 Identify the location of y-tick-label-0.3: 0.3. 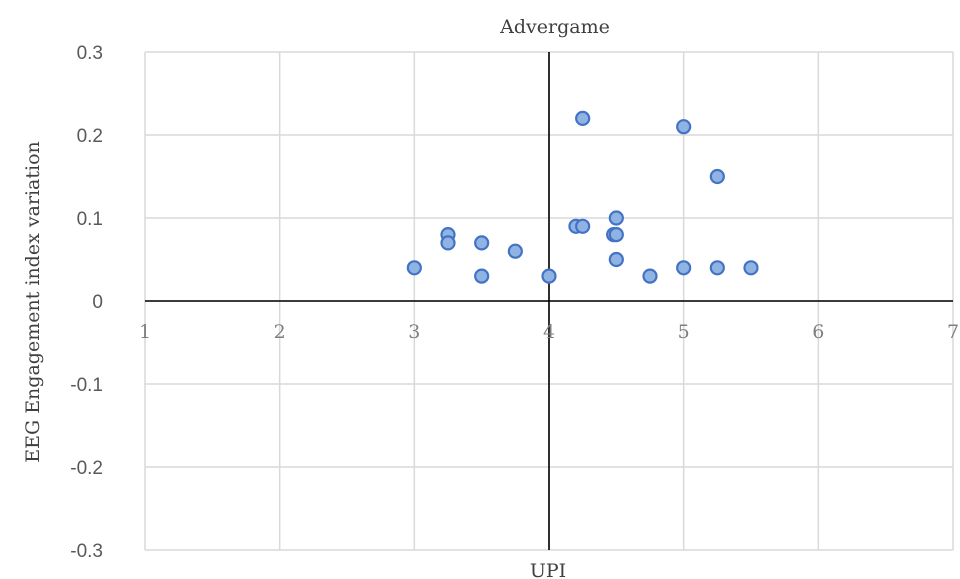
(90, 53).